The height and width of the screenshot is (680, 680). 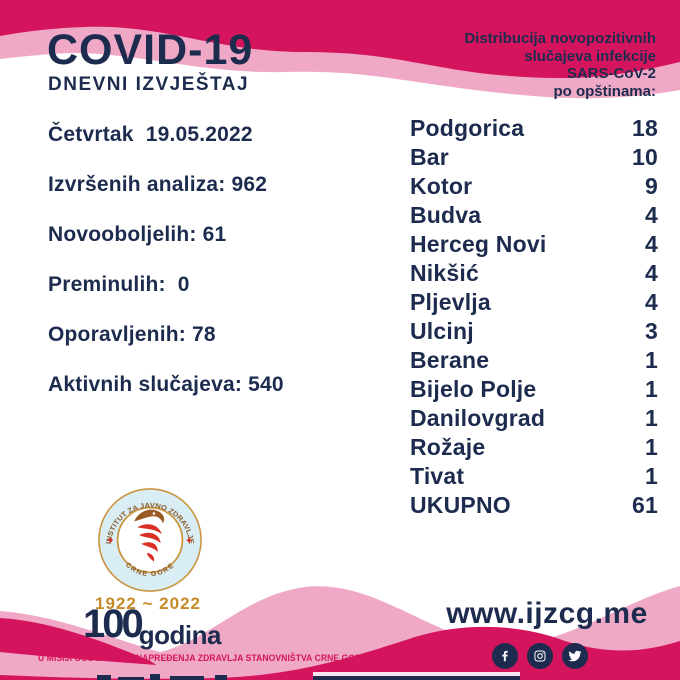 What do you see at coordinates (460, 505) in the screenshot?
I see `municipality-name: UKUPNO` at bounding box center [460, 505].